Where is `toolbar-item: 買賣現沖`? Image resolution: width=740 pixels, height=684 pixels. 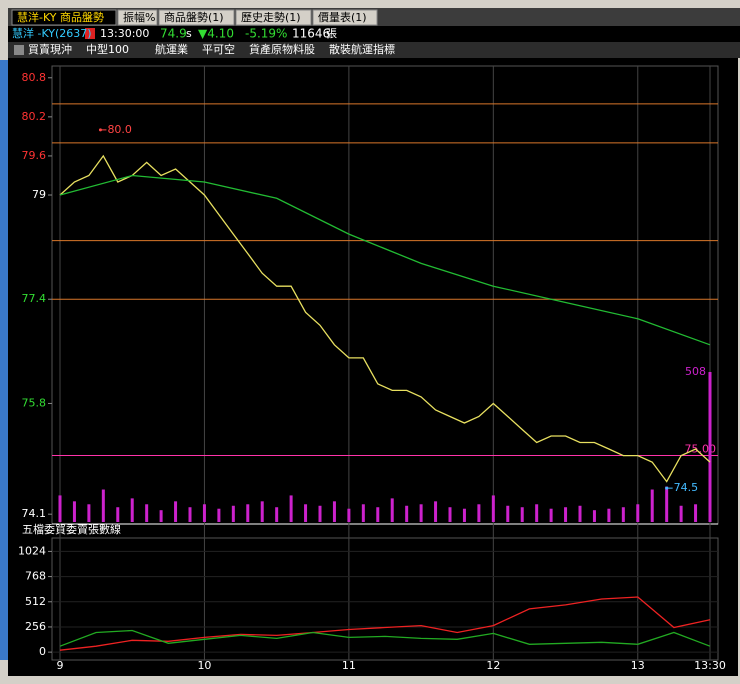 toolbar-item: 買賣現沖 is located at coordinates (50, 49).